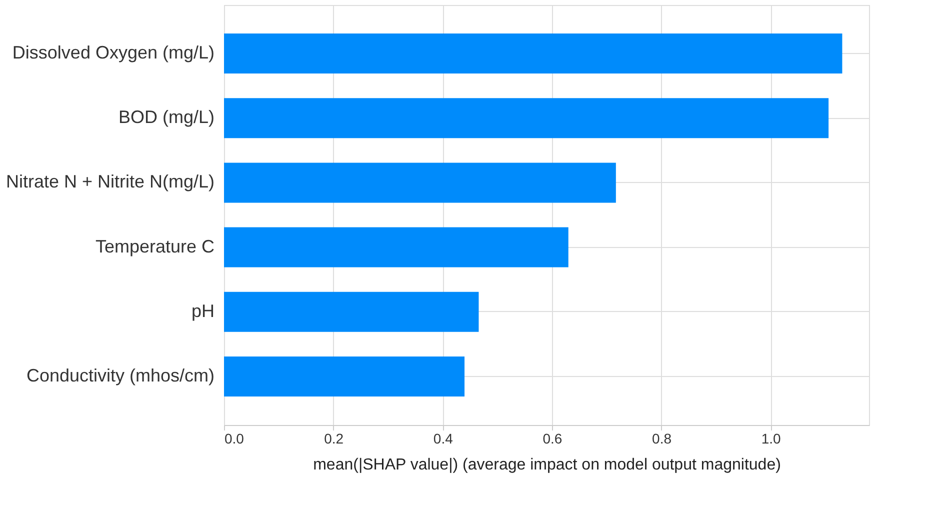 This screenshot has height=524, width=941. Describe the element at coordinates (110, 182) in the screenshot. I see `y-tick-label: Nitrate N + Nitrite N(mg/L)` at that location.